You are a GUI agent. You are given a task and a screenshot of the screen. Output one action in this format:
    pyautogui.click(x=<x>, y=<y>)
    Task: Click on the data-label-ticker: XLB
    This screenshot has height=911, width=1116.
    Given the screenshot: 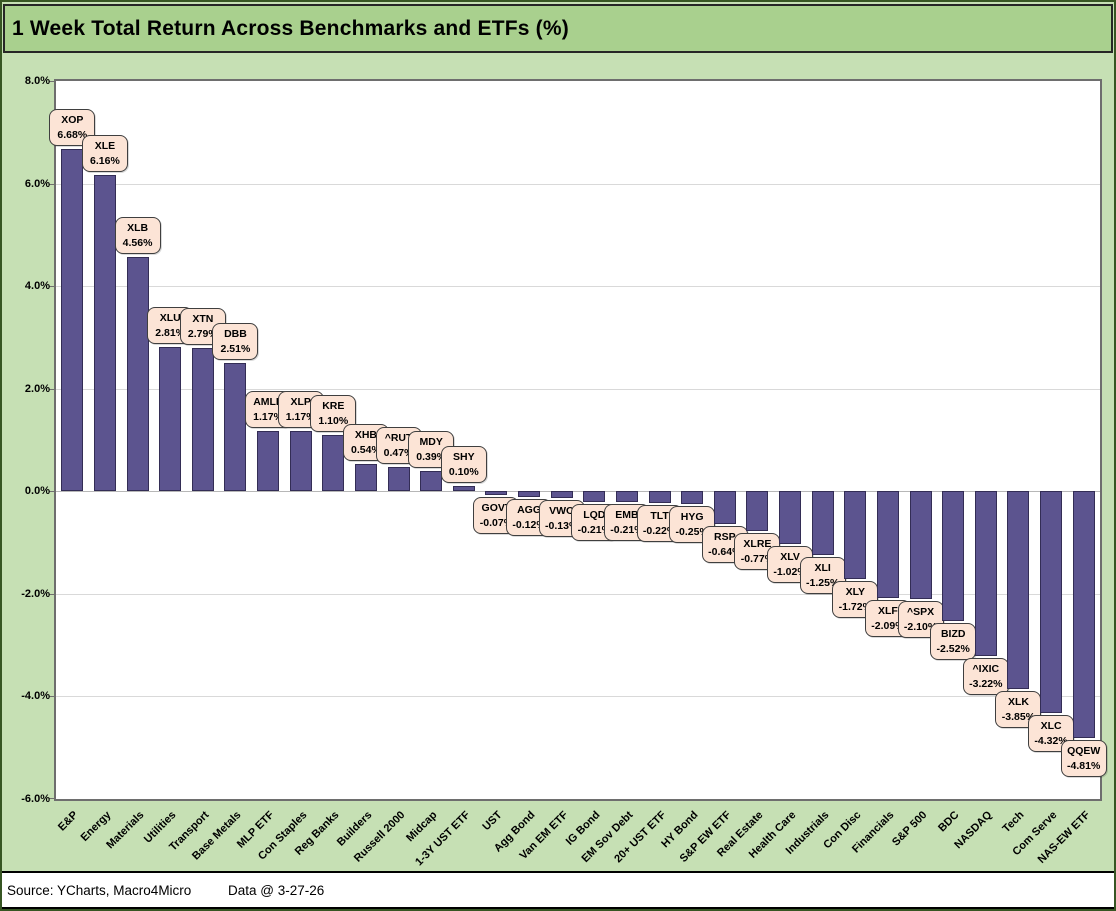 What is the action you would take?
    pyautogui.click(x=138, y=228)
    